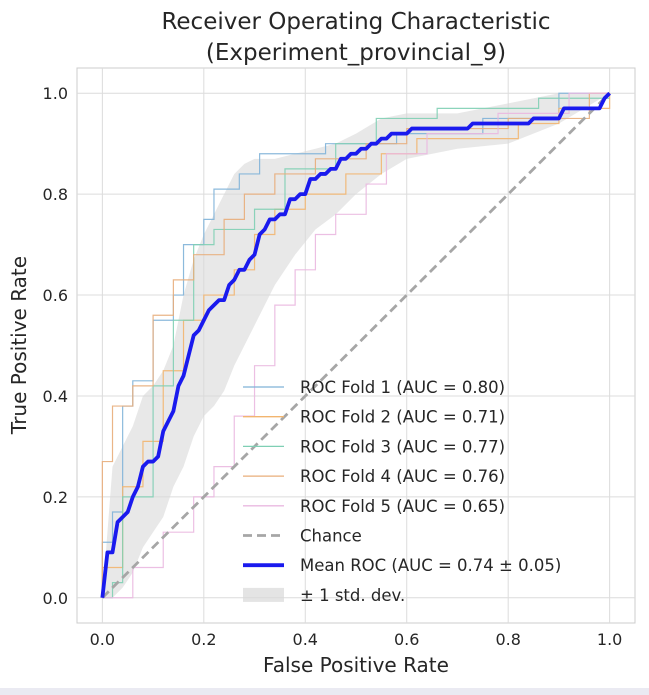  What do you see at coordinates (55, 93) in the screenshot?
I see `y-tick-label: 1.0` at bounding box center [55, 93].